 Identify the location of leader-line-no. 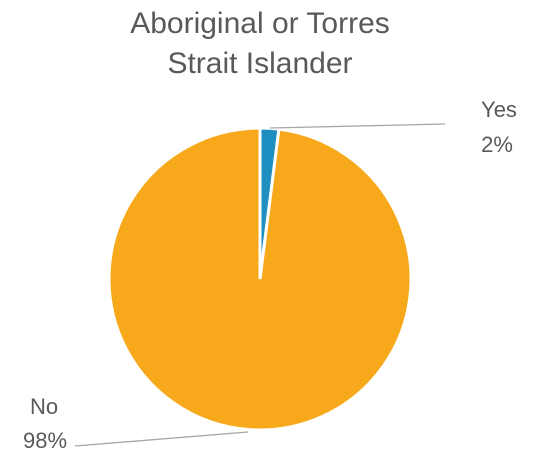
(161, 439).